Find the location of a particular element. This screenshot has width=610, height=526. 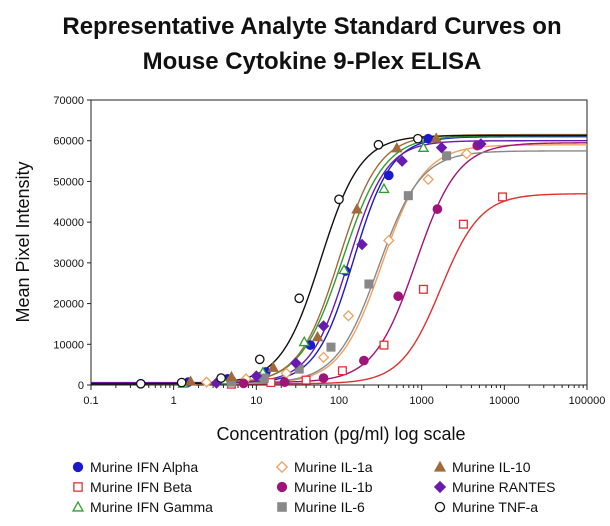

y-tick-label: 0 is located at coordinates (81, 386).